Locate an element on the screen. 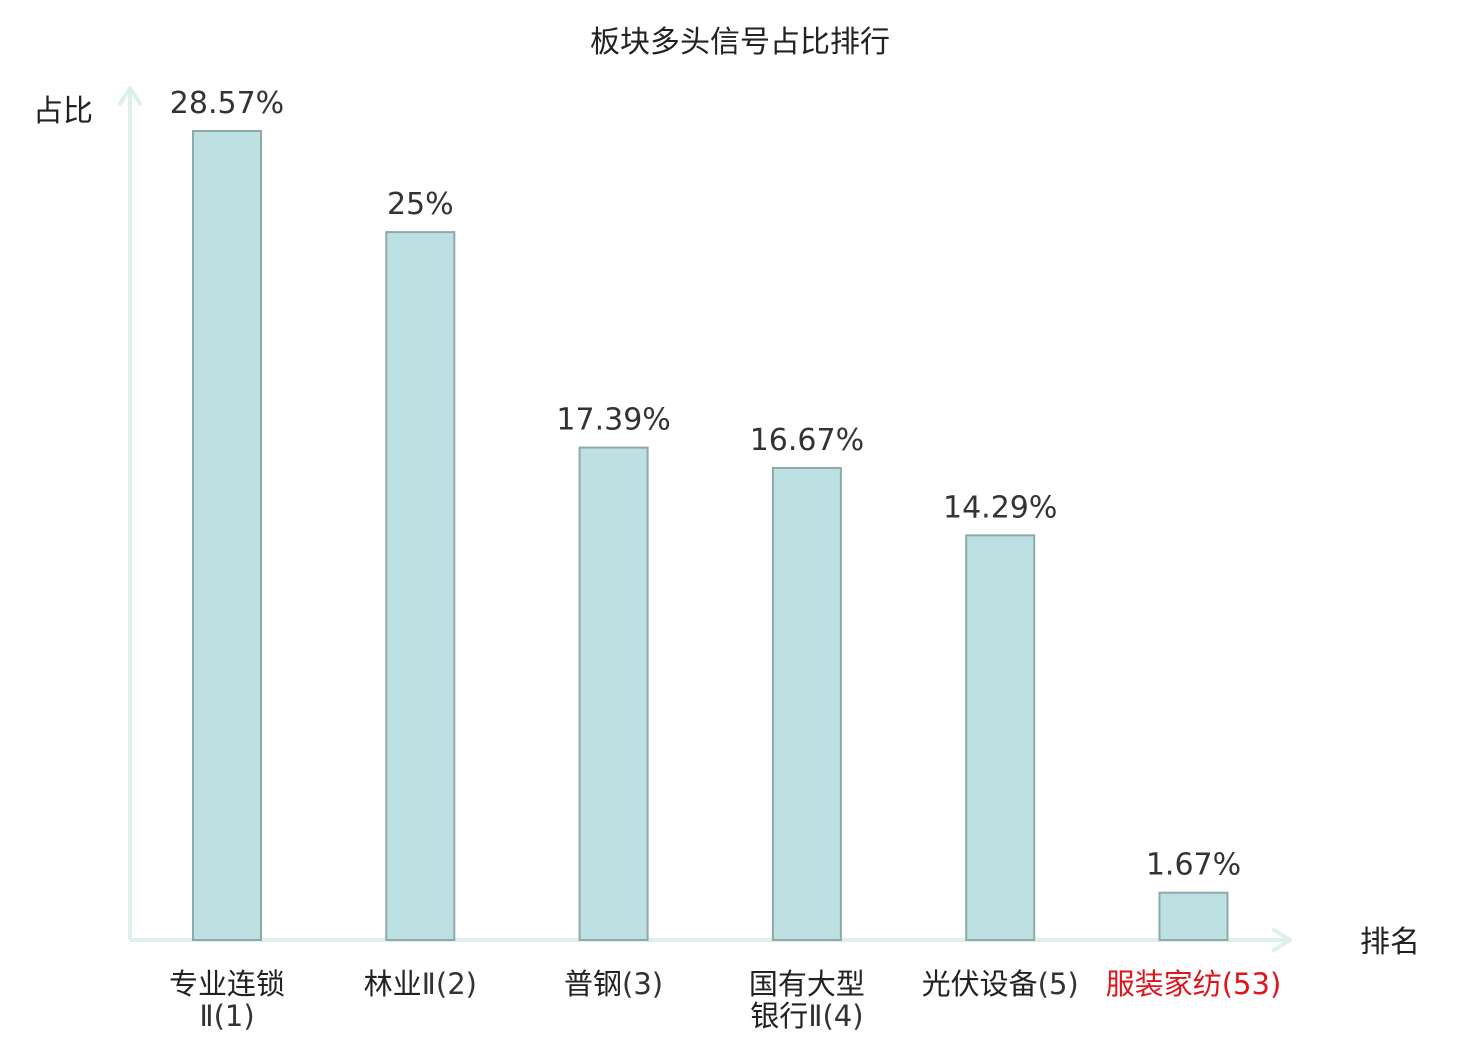 The height and width of the screenshot is (1040, 1480). x-tick-label-main: 普钢 is located at coordinates (593, 984).